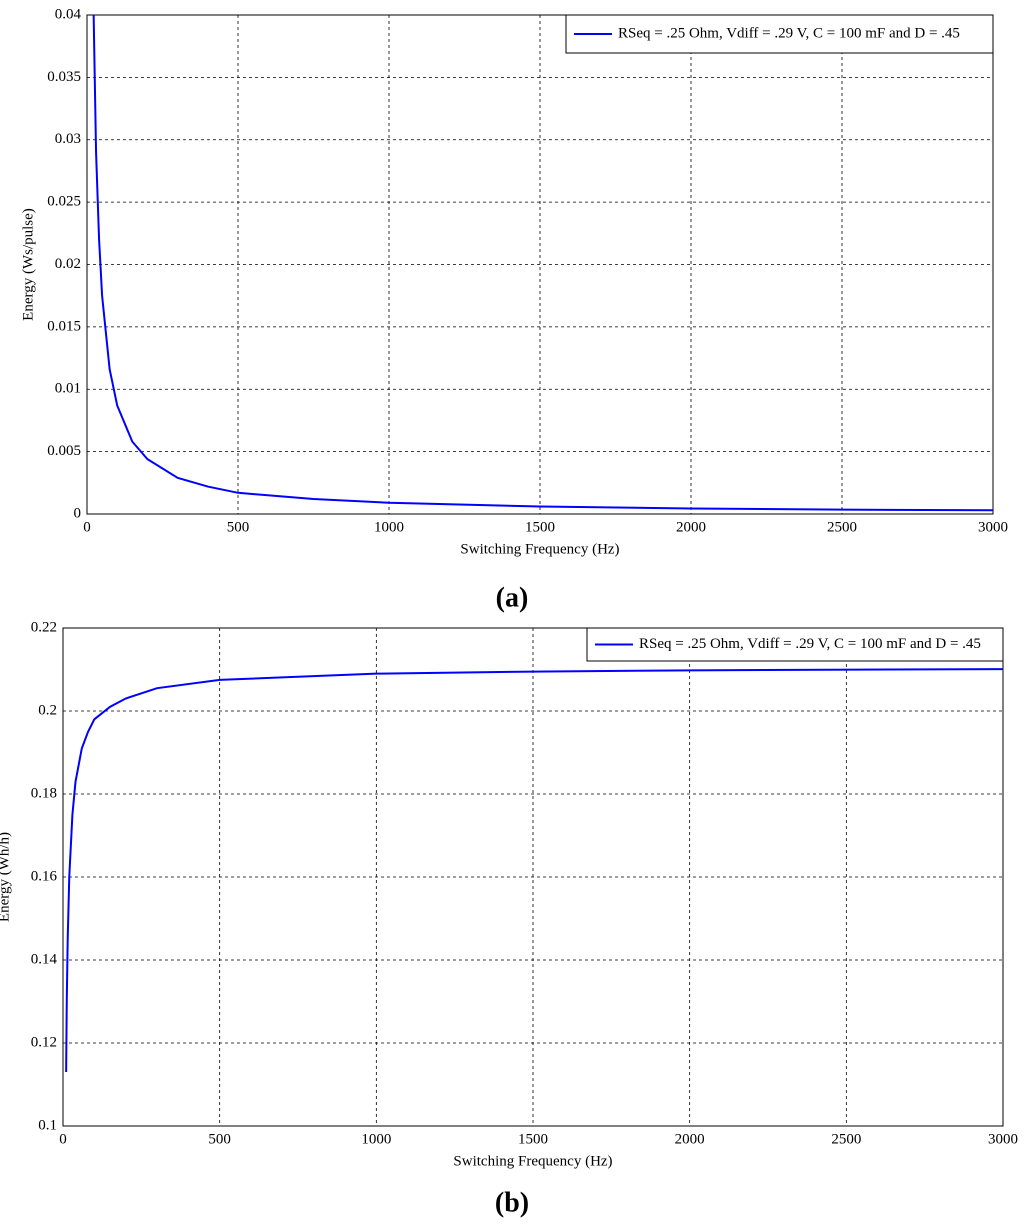  What do you see at coordinates (47, 710) in the screenshot?
I see `y-tick-label: 0.2` at bounding box center [47, 710].